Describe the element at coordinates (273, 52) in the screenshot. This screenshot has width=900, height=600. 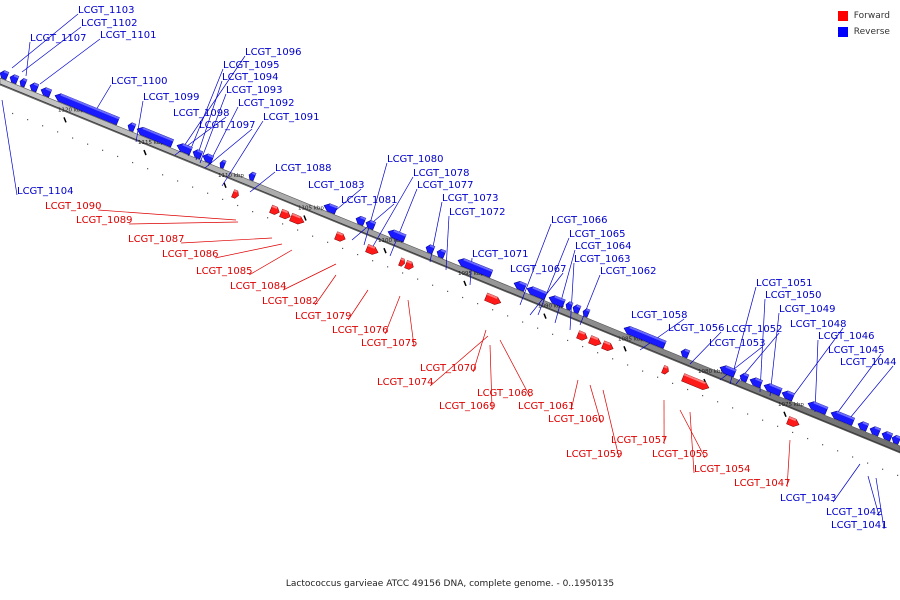
I see `reverse-gene-label: LCGT_1096` at that location.